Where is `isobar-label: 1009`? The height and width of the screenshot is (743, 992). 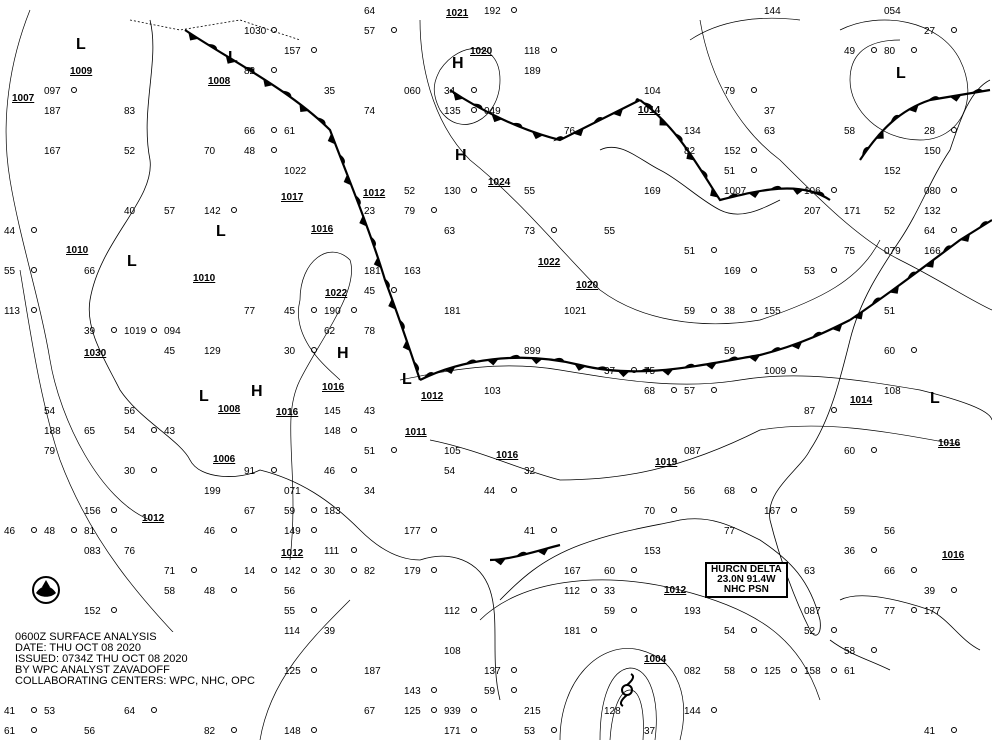
isobar-label: 1009 is located at coordinates (81, 71).